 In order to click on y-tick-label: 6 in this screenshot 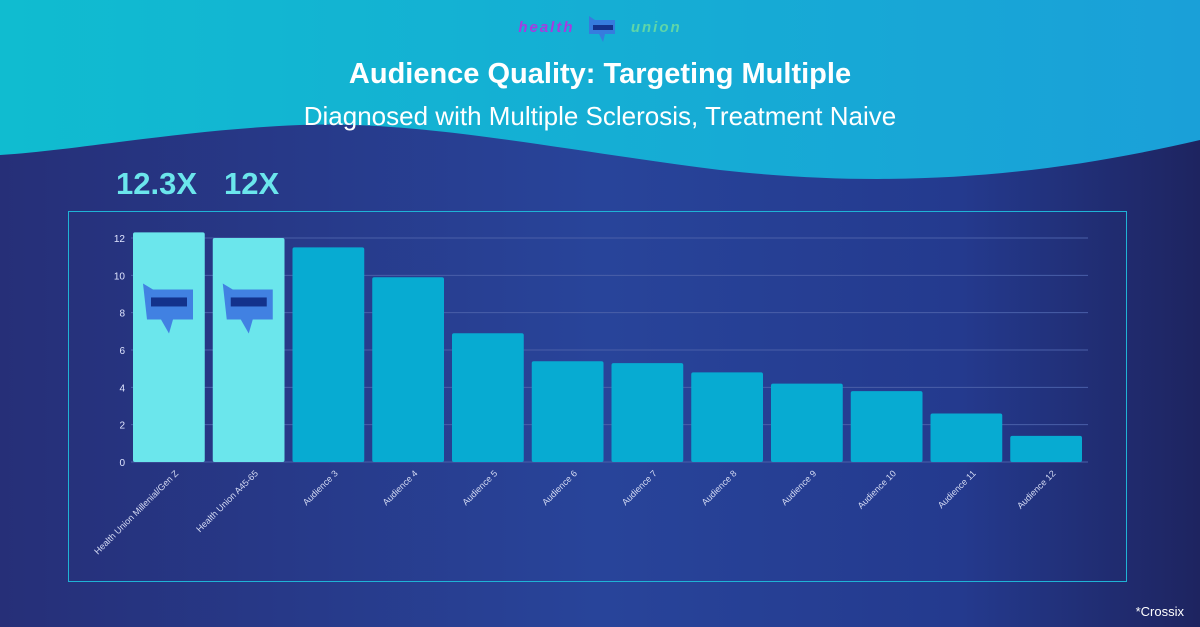, I will do `click(122, 351)`.